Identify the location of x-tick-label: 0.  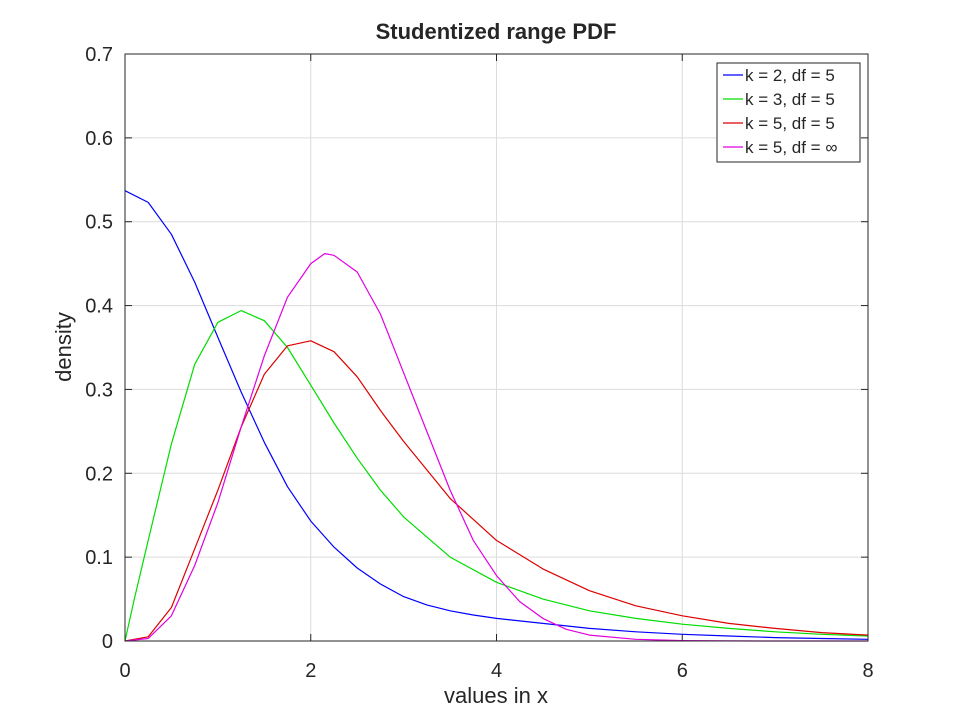
(124, 671).